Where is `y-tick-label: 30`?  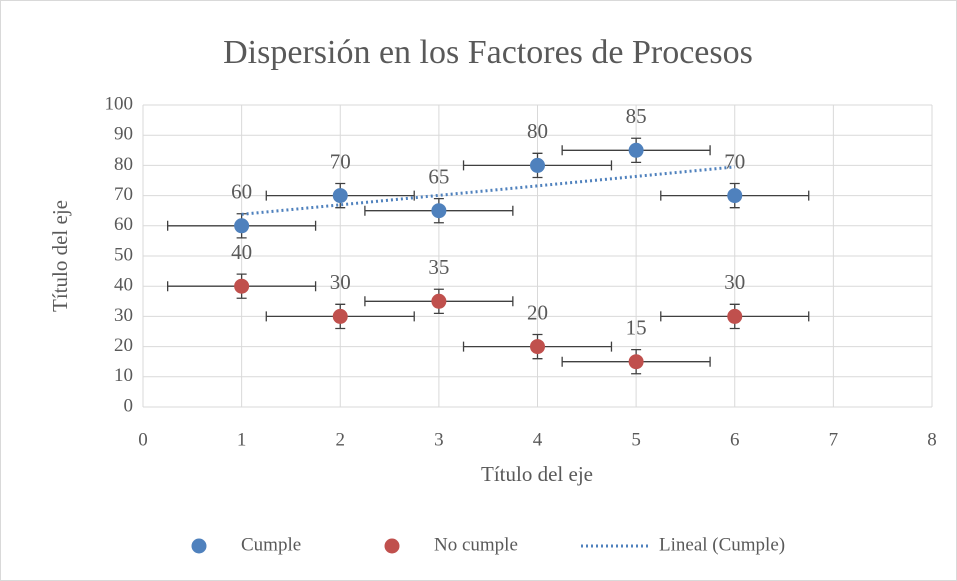 y-tick-label: 30 is located at coordinates (123, 315).